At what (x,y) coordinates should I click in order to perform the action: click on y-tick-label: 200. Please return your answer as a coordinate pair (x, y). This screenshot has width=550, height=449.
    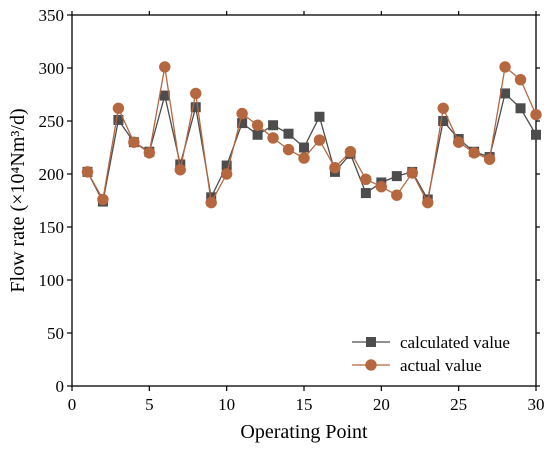
    Looking at the image, I should click on (52, 174).